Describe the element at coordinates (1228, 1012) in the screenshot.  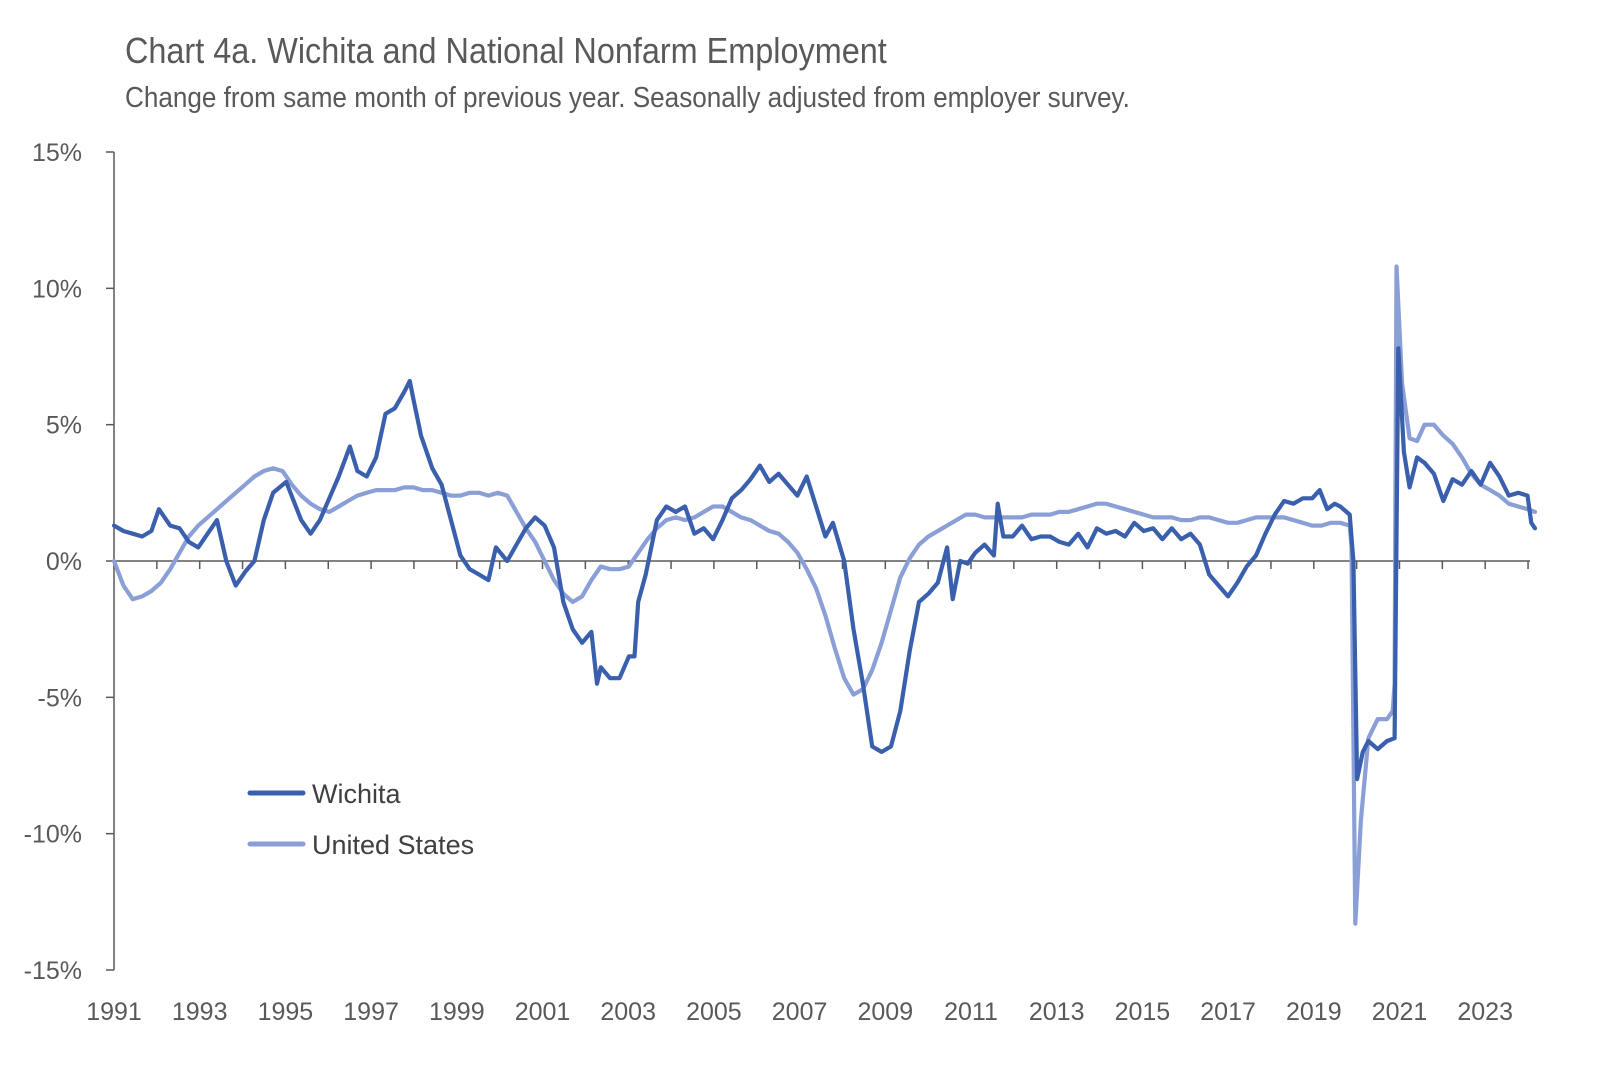
I see `x-tick-label: 2017` at that location.